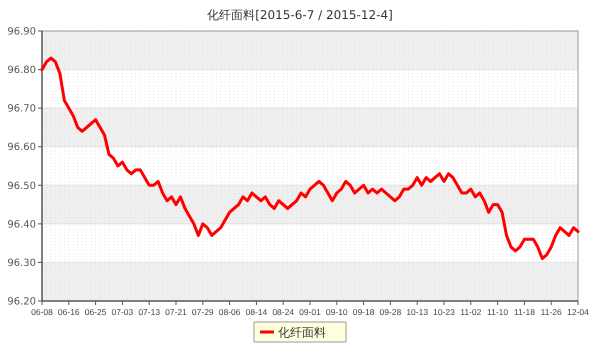 The height and width of the screenshot is (350, 600). What do you see at coordinates (497, 312) in the screenshot?
I see `x-tick-label: 11-10` at bounding box center [497, 312].